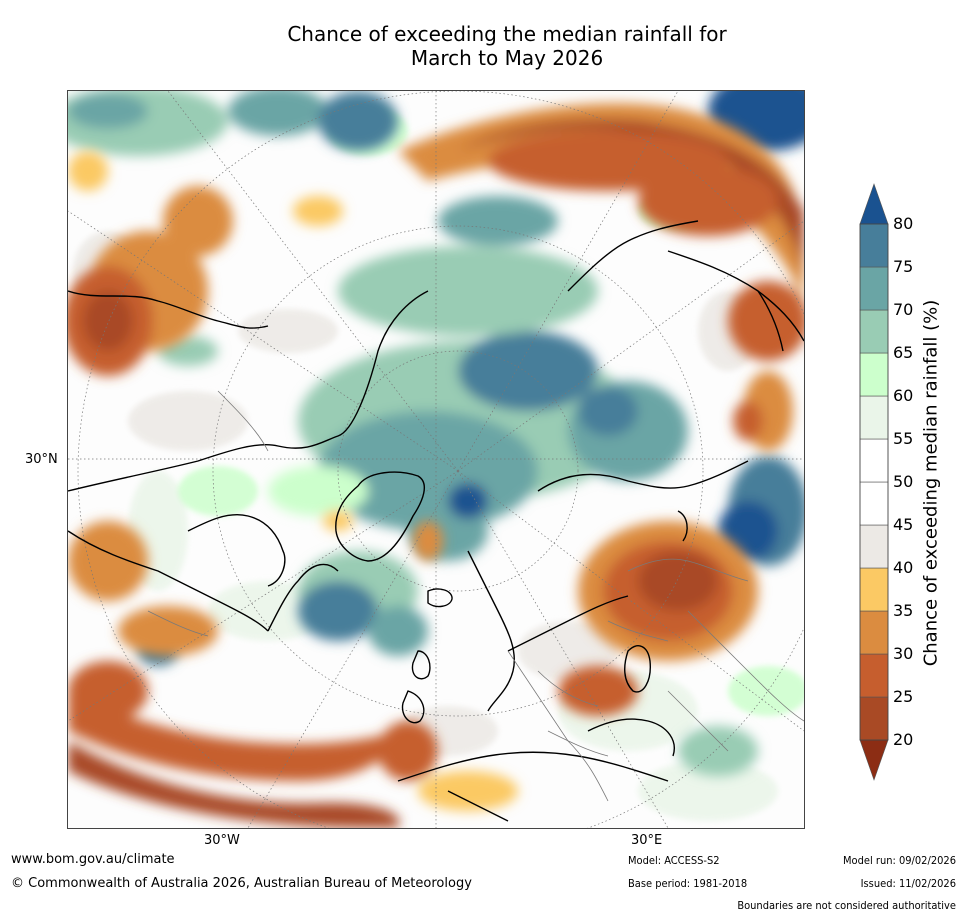  What do you see at coordinates (874, 204) in the screenshot?
I see `colorbar-bin-high-extend` at bounding box center [874, 204].